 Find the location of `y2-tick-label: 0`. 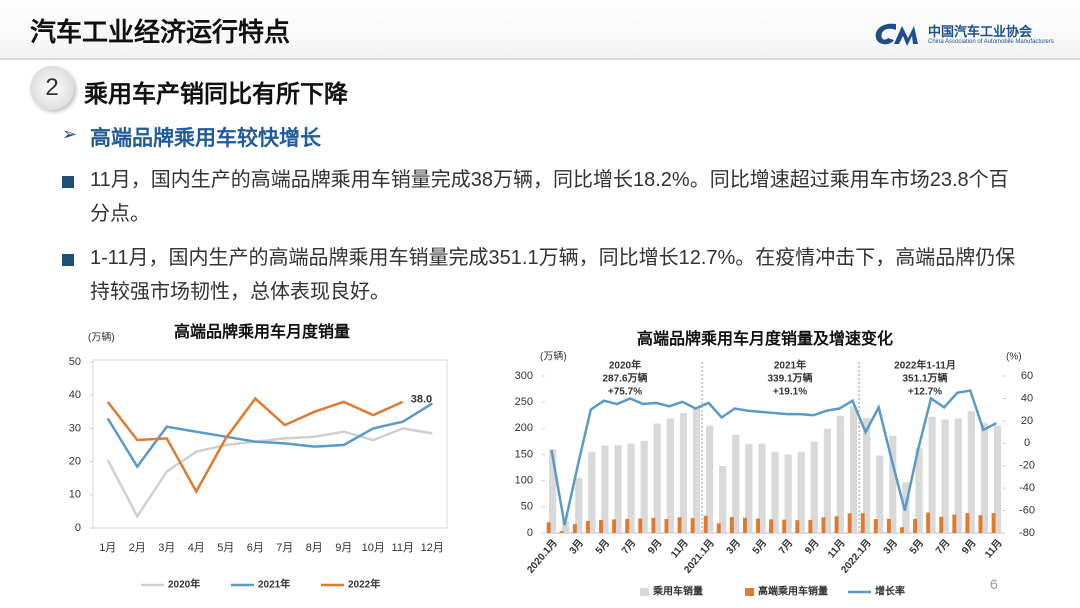

y2-tick-label: 0 is located at coordinates (1027, 443).